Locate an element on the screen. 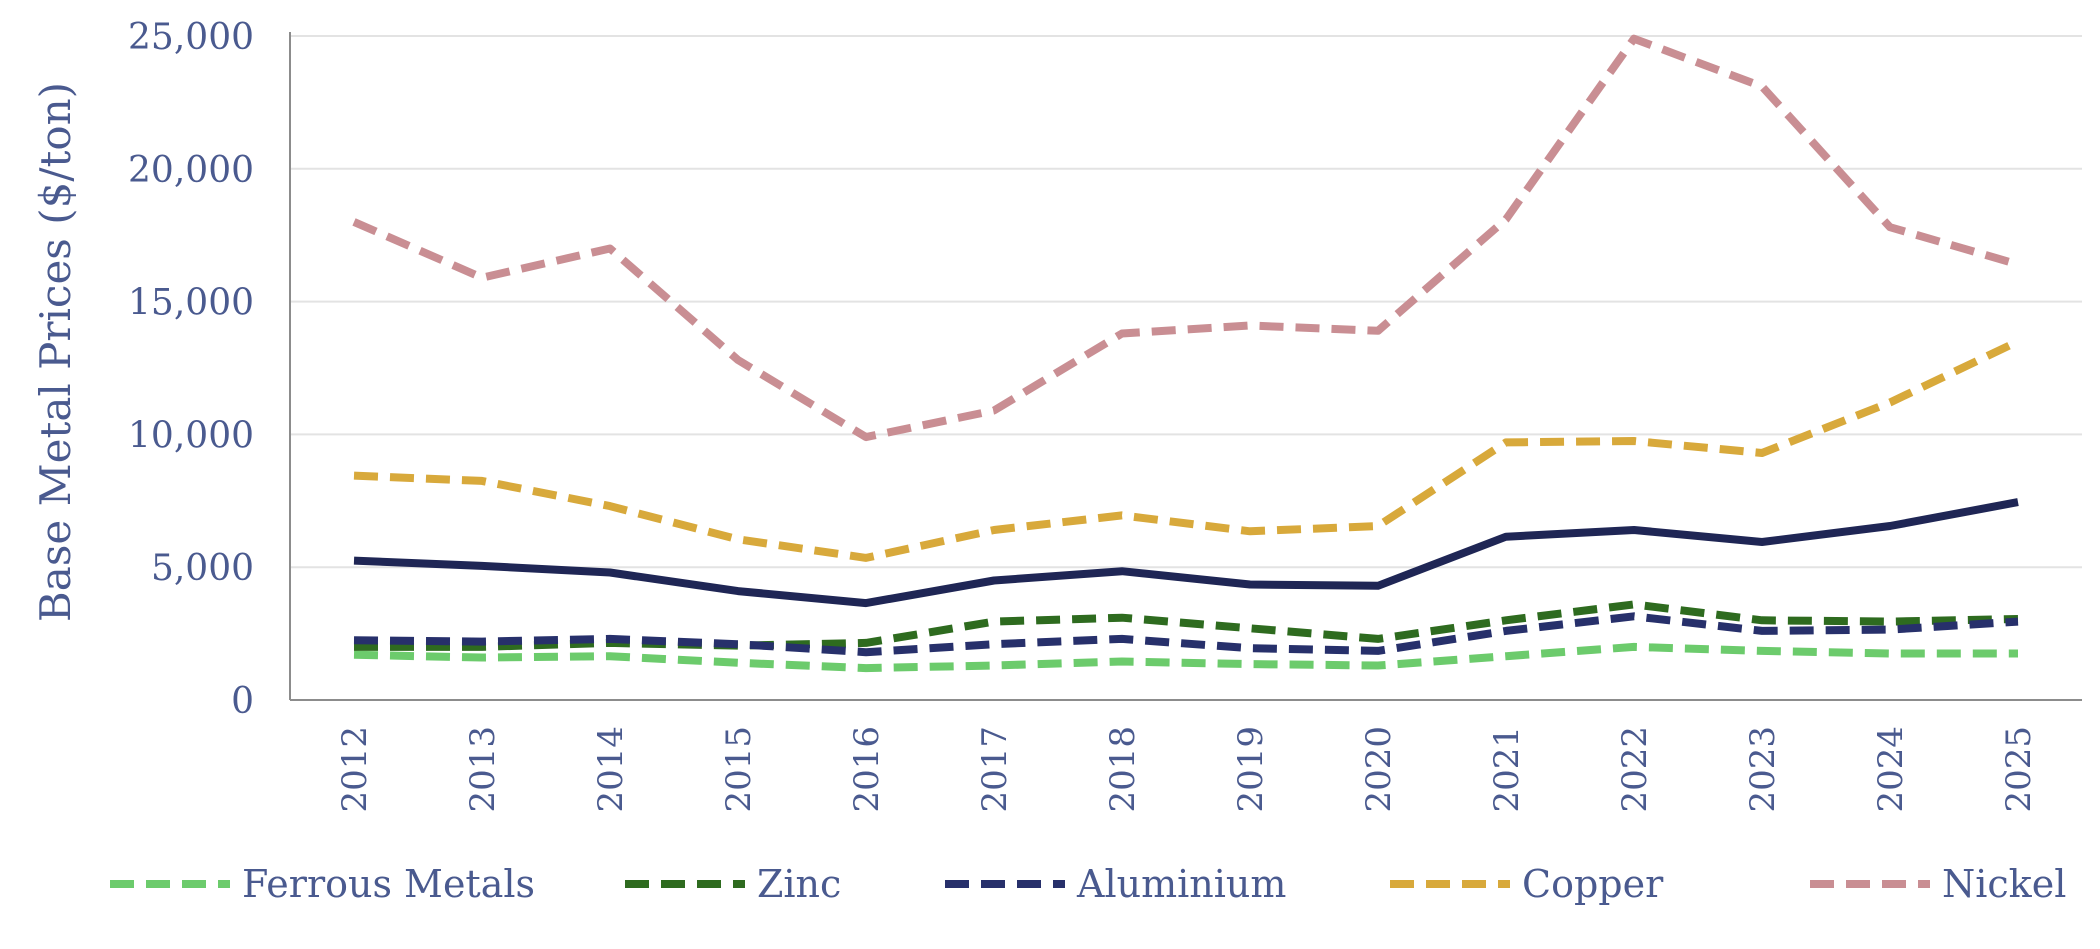  legend-label: Ferrous Metals is located at coordinates (388, 884).